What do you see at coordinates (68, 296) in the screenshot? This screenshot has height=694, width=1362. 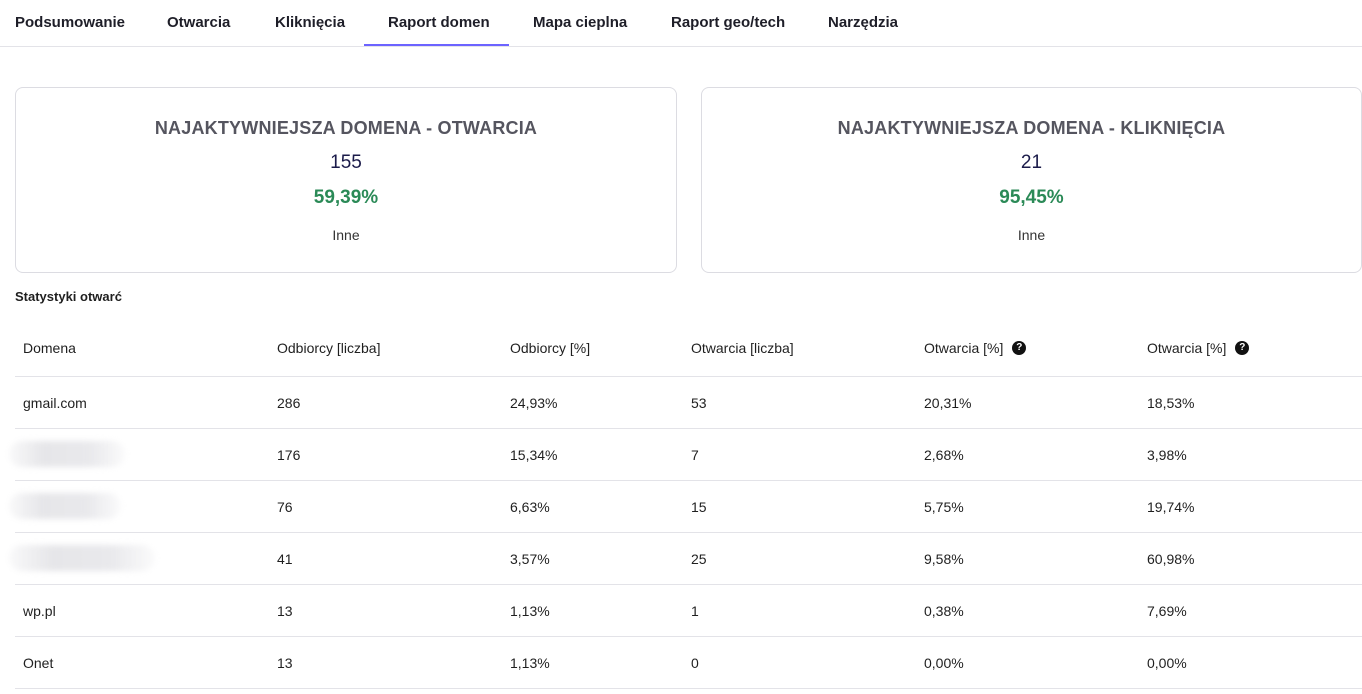 I see `section-title: Statystyki otwarć` at bounding box center [68, 296].